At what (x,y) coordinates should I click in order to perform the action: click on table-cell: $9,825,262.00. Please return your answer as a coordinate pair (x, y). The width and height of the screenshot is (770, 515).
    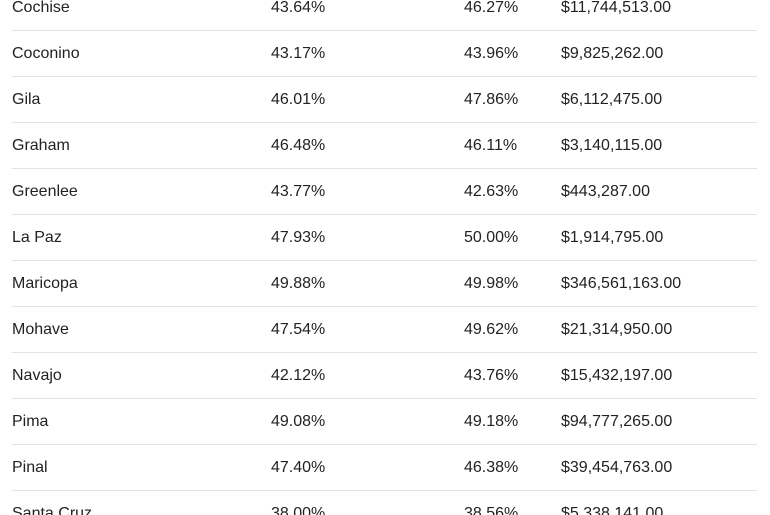
    Looking at the image, I should click on (612, 53).